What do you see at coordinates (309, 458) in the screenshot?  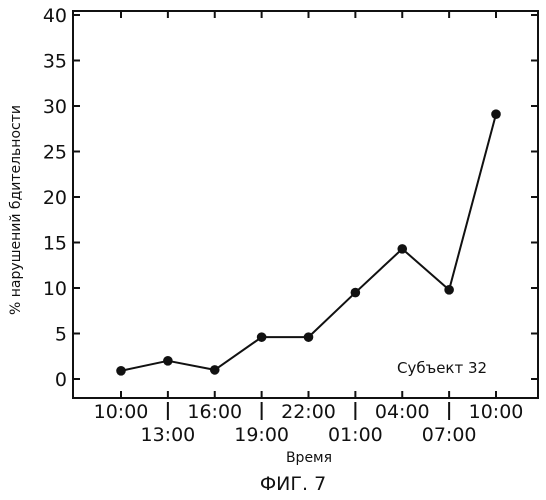 I see `xlabel: Время` at bounding box center [309, 458].